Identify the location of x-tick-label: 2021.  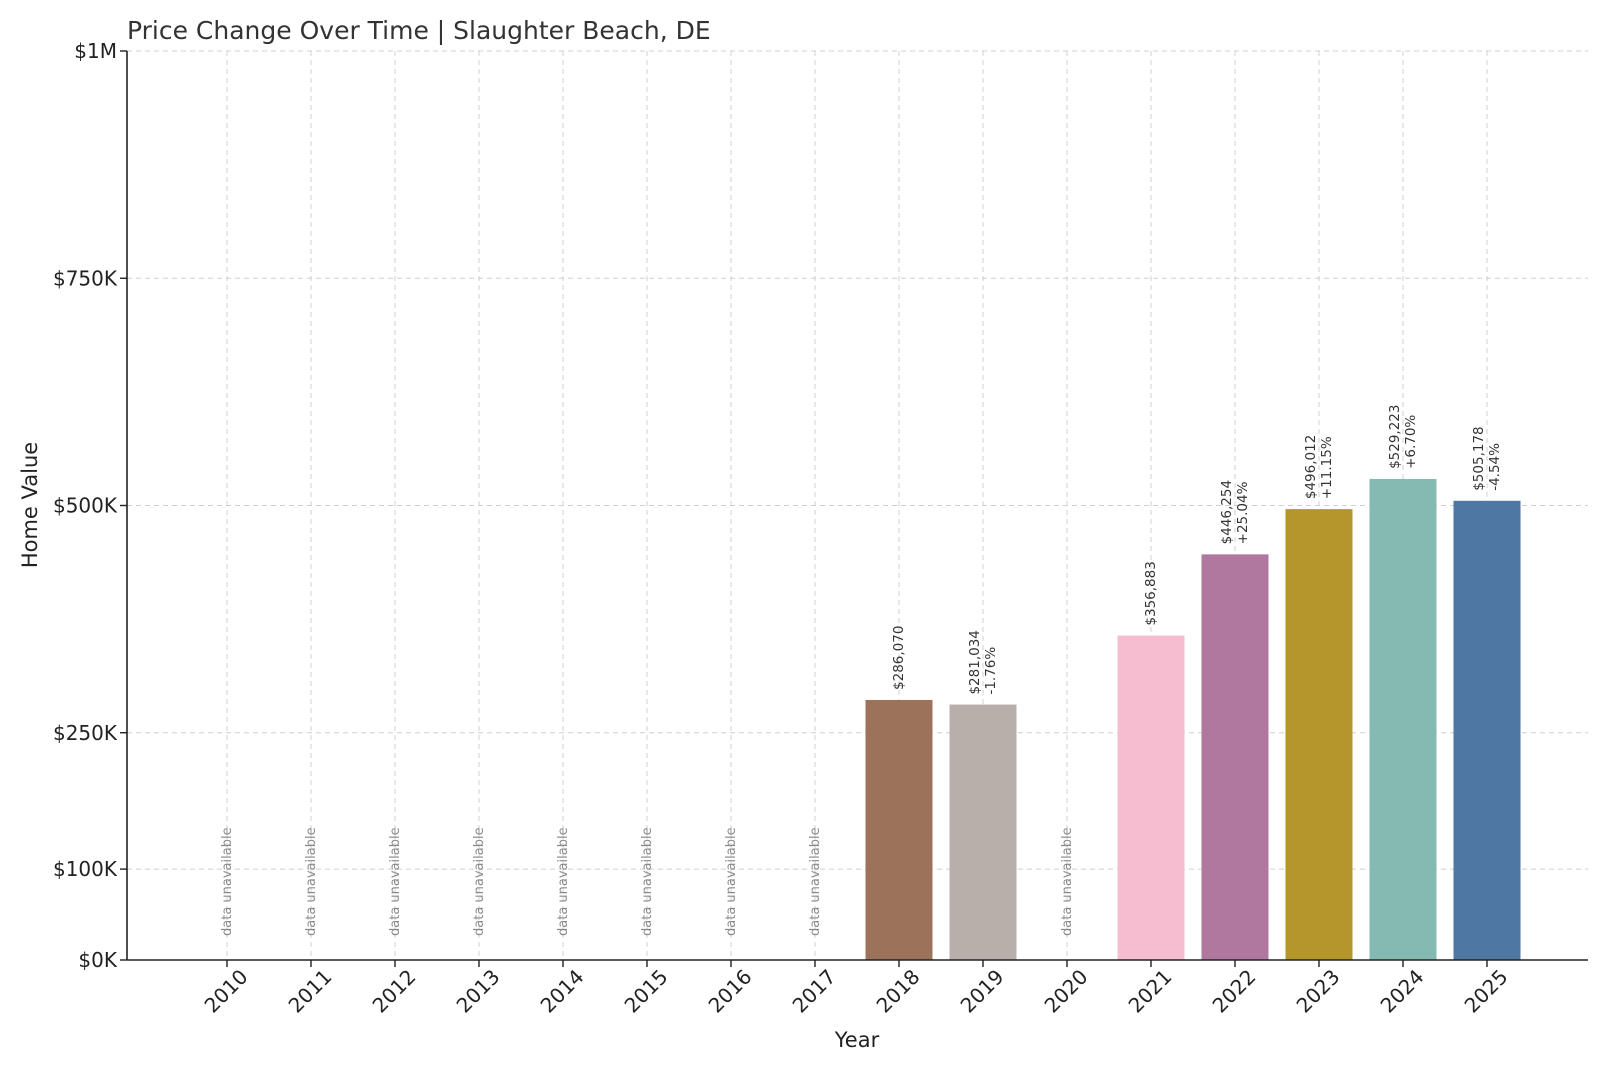
(1150, 991).